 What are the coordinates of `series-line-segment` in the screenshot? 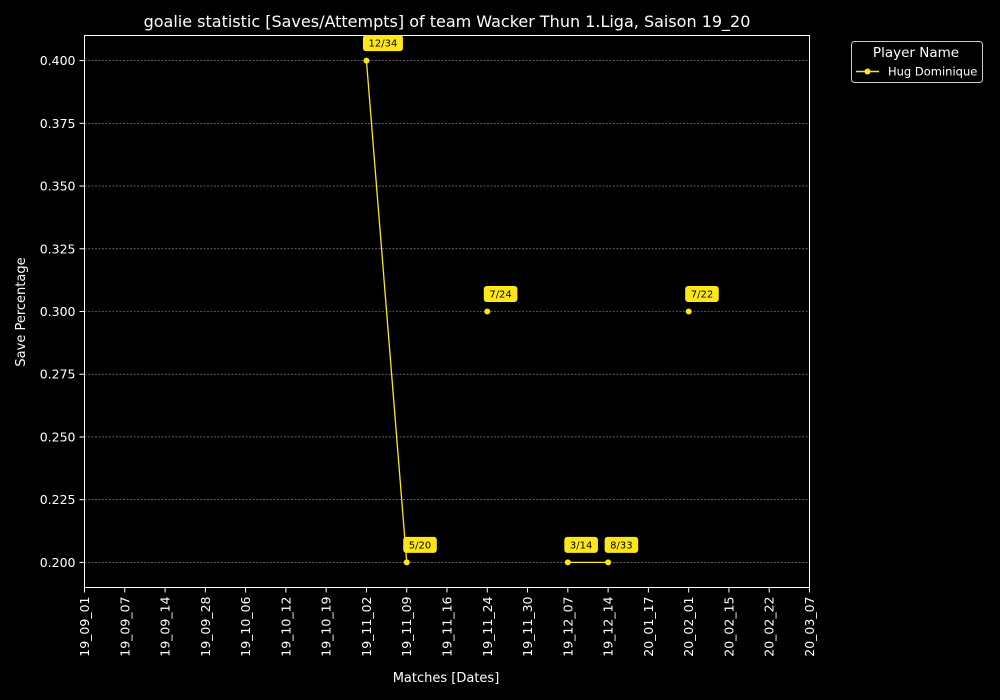 It's located at (386, 311).